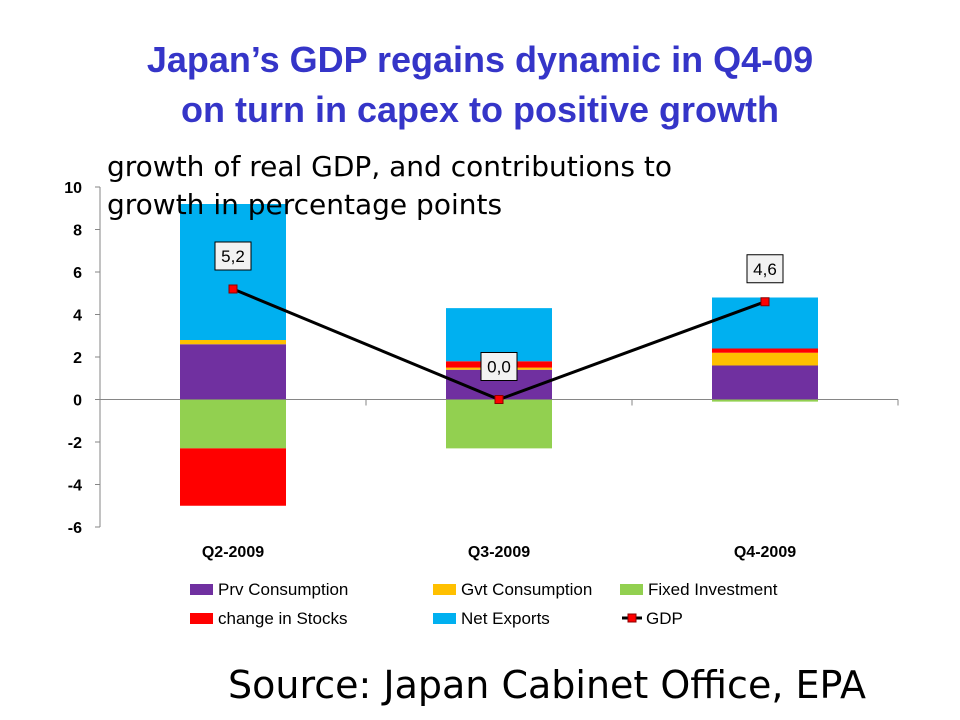 This screenshot has height=720, width=960. What do you see at coordinates (283, 589) in the screenshot?
I see `legend-label: Prv Consumption` at bounding box center [283, 589].